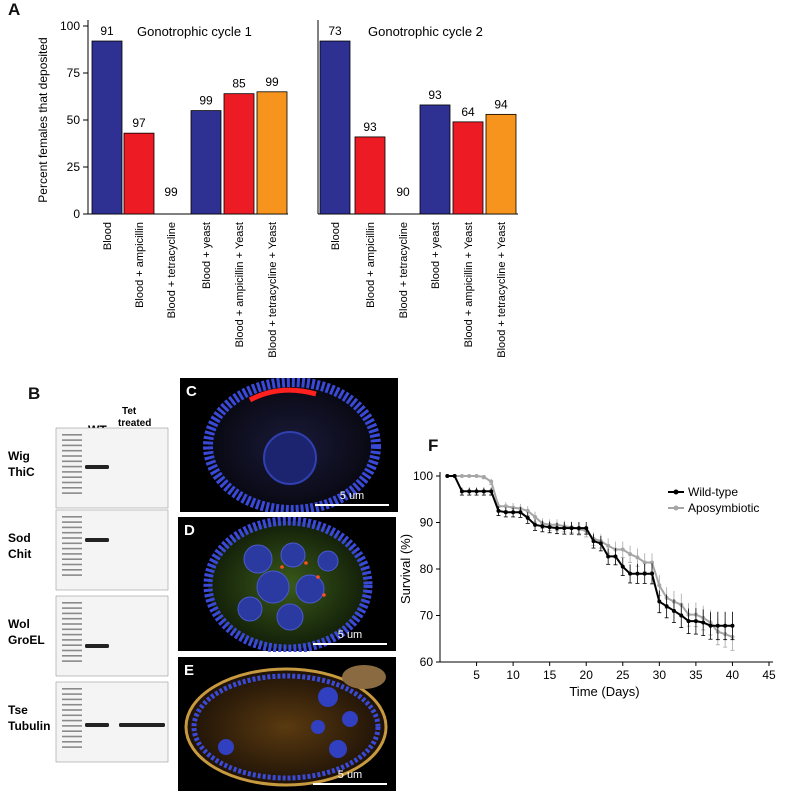  What do you see at coordinates (34, 393) in the screenshot?
I see `panel-b-label: B` at bounding box center [34, 393].